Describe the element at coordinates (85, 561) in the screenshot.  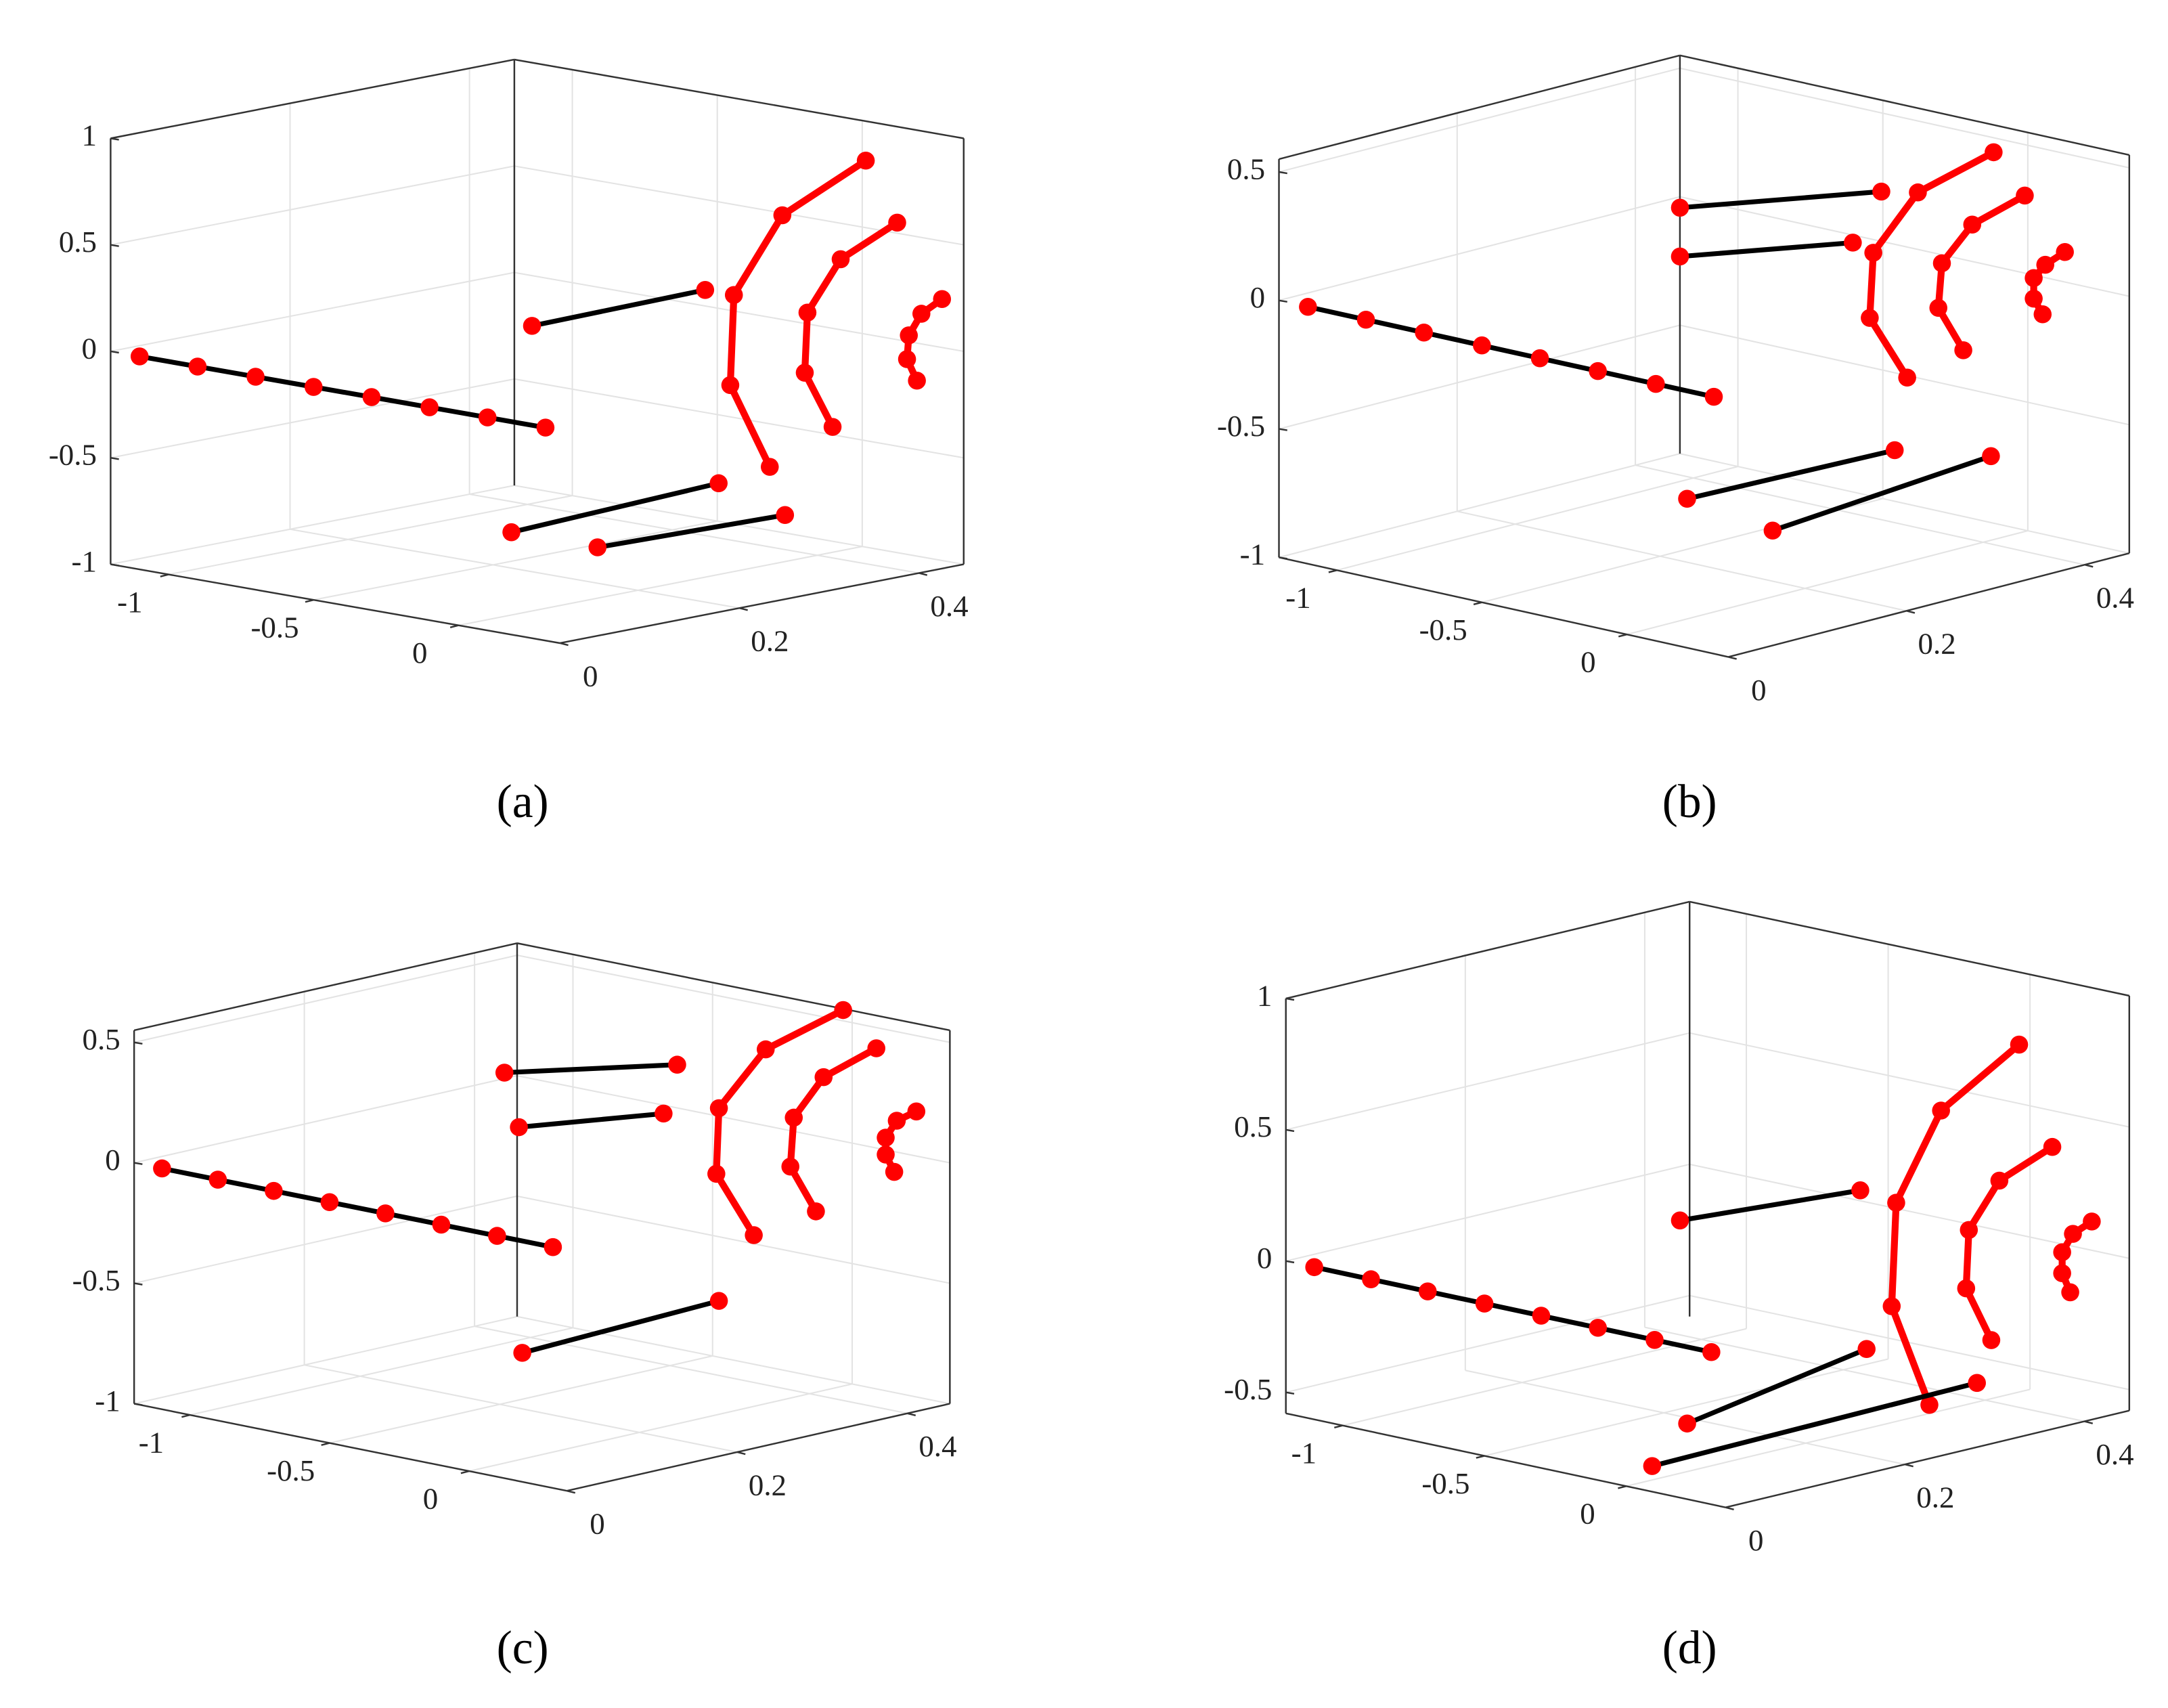
I see `z-tick-label: -1` at that location.